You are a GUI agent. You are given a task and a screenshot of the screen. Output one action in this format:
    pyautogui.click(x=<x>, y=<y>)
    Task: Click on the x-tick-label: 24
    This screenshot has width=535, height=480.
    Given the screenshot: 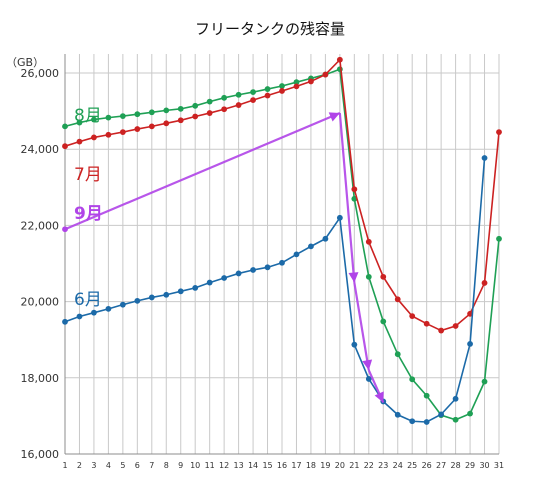 What is the action you would take?
    pyautogui.click(x=398, y=465)
    